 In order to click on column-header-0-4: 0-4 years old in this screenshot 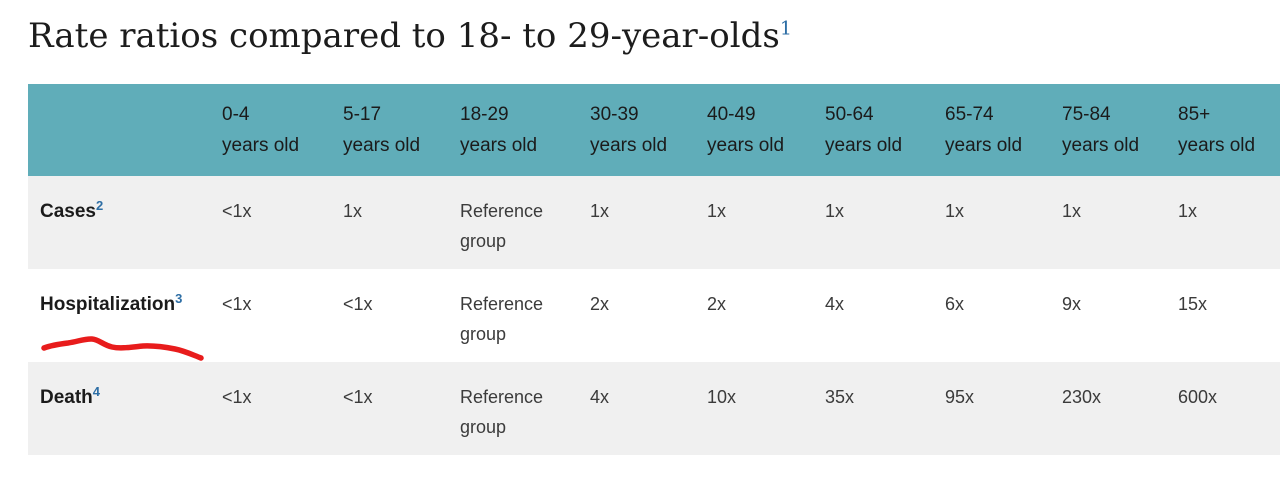, I will do `click(270, 130)`.